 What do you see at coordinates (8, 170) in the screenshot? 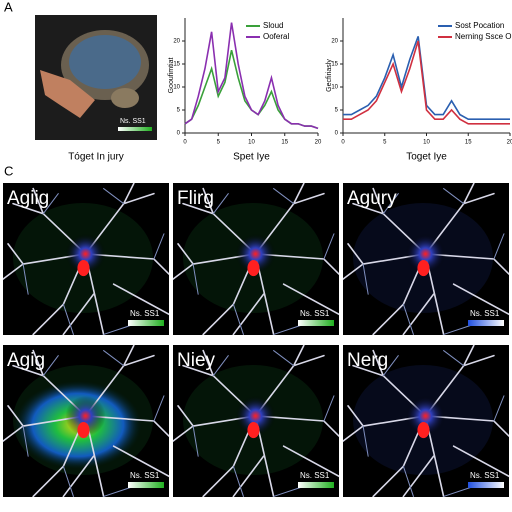
I see `panel-label: C` at bounding box center [8, 170].